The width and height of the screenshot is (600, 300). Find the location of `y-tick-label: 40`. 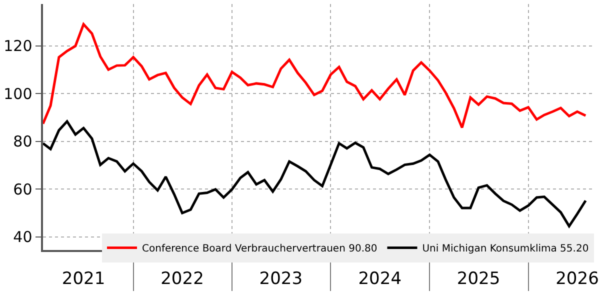

y-tick-label: 40 is located at coordinates (22, 237).